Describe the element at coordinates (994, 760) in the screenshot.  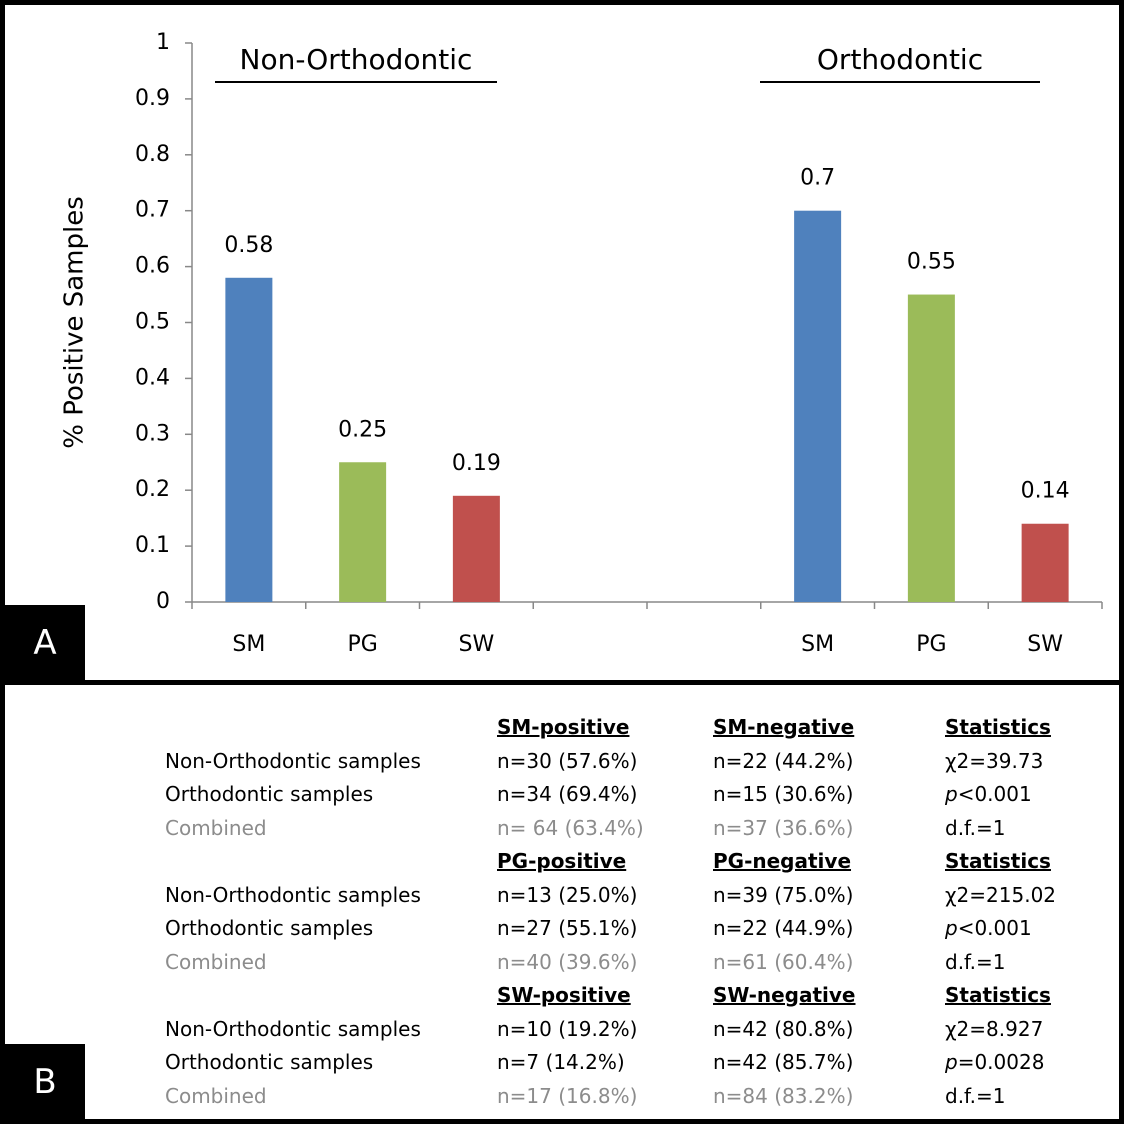
I see `table-cell: χ2=39.73` at that location.